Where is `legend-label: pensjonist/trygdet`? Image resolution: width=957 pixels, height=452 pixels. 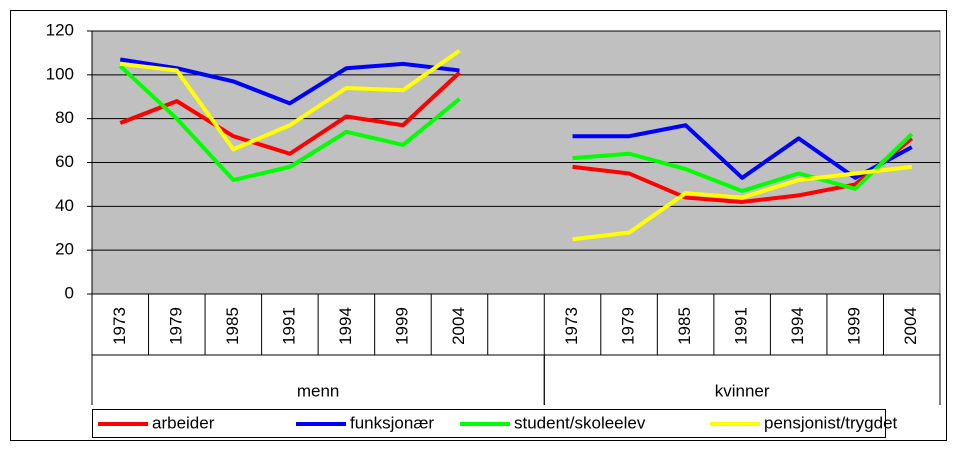 legend-label: pensjonist/trygdet is located at coordinates (831, 422).